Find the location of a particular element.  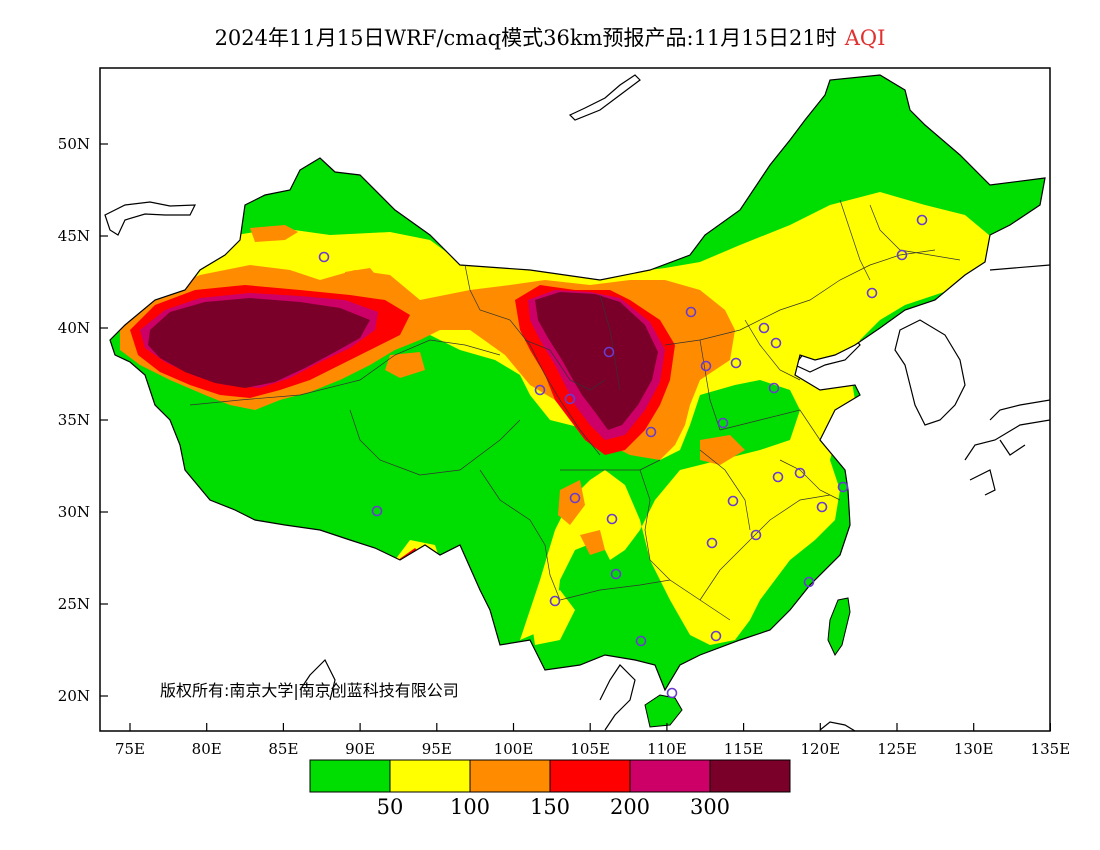

lon-tick-label: 80E is located at coordinates (207, 749).